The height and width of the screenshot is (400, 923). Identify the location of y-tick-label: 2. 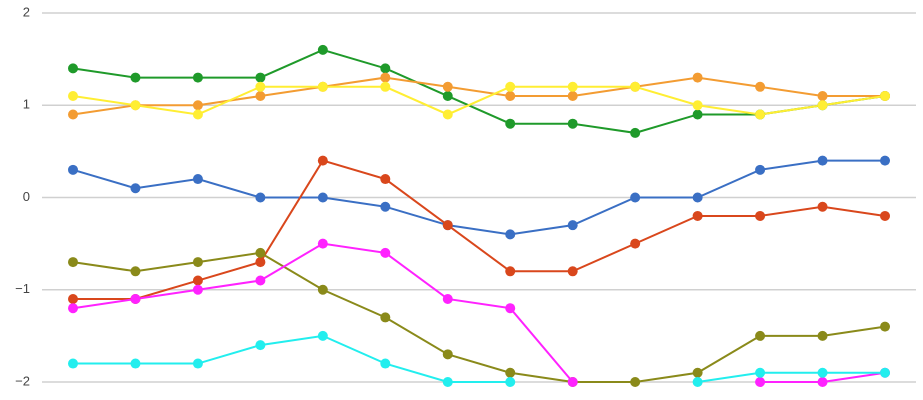
(26, 11).